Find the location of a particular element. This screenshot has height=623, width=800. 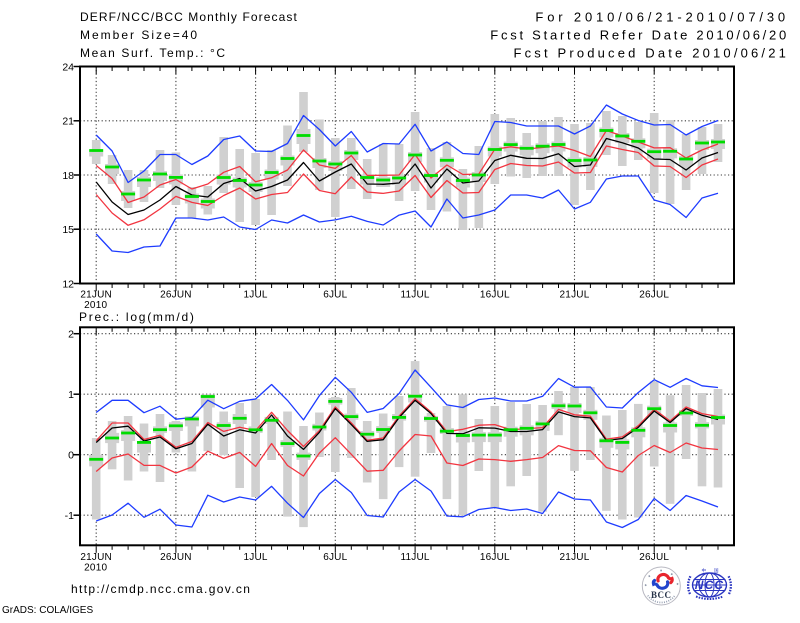

svg-text: GrADS: COLA/IGES is located at coordinates (47, 610).